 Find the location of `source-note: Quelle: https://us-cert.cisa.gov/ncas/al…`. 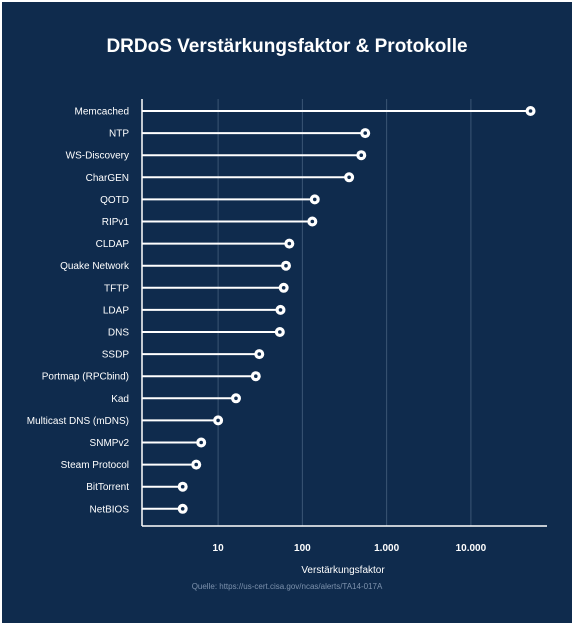

source-note: Quelle: https://us-cert.cisa.gov/ncas/al… is located at coordinates (287, 586).